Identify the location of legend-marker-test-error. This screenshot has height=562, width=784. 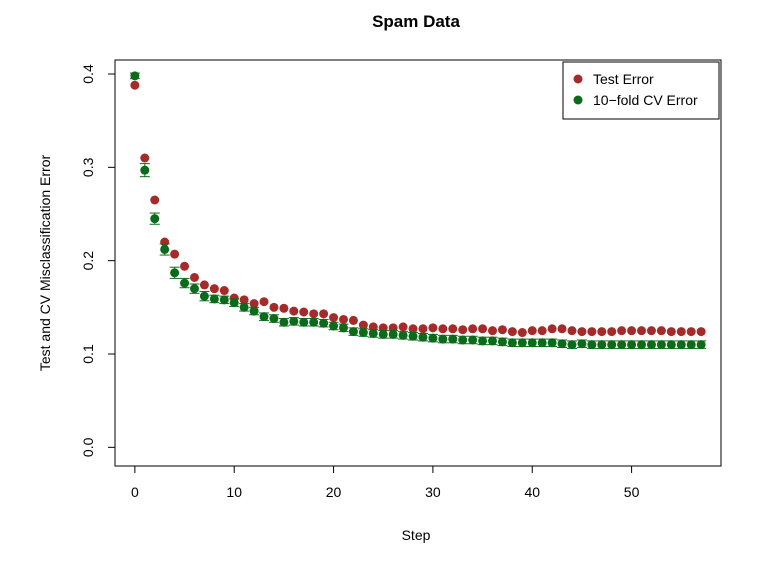
(578, 79).